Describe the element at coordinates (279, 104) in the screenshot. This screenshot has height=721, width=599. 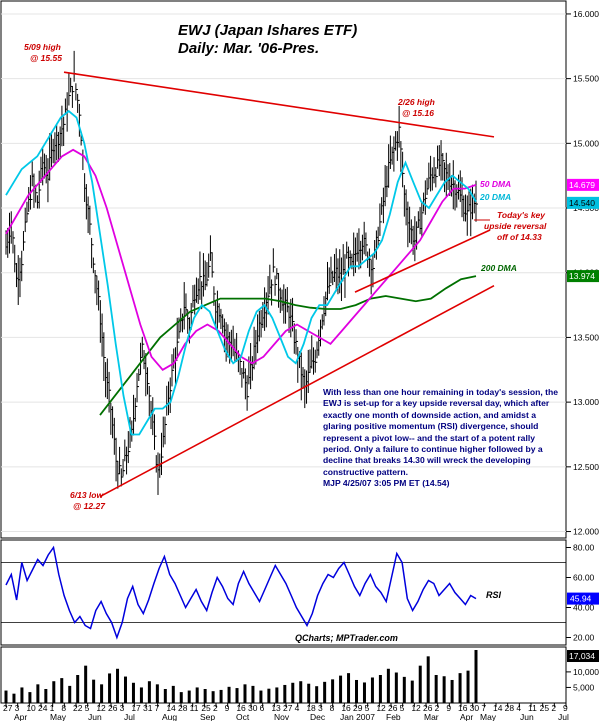
I see `trendline-upper` at that location.